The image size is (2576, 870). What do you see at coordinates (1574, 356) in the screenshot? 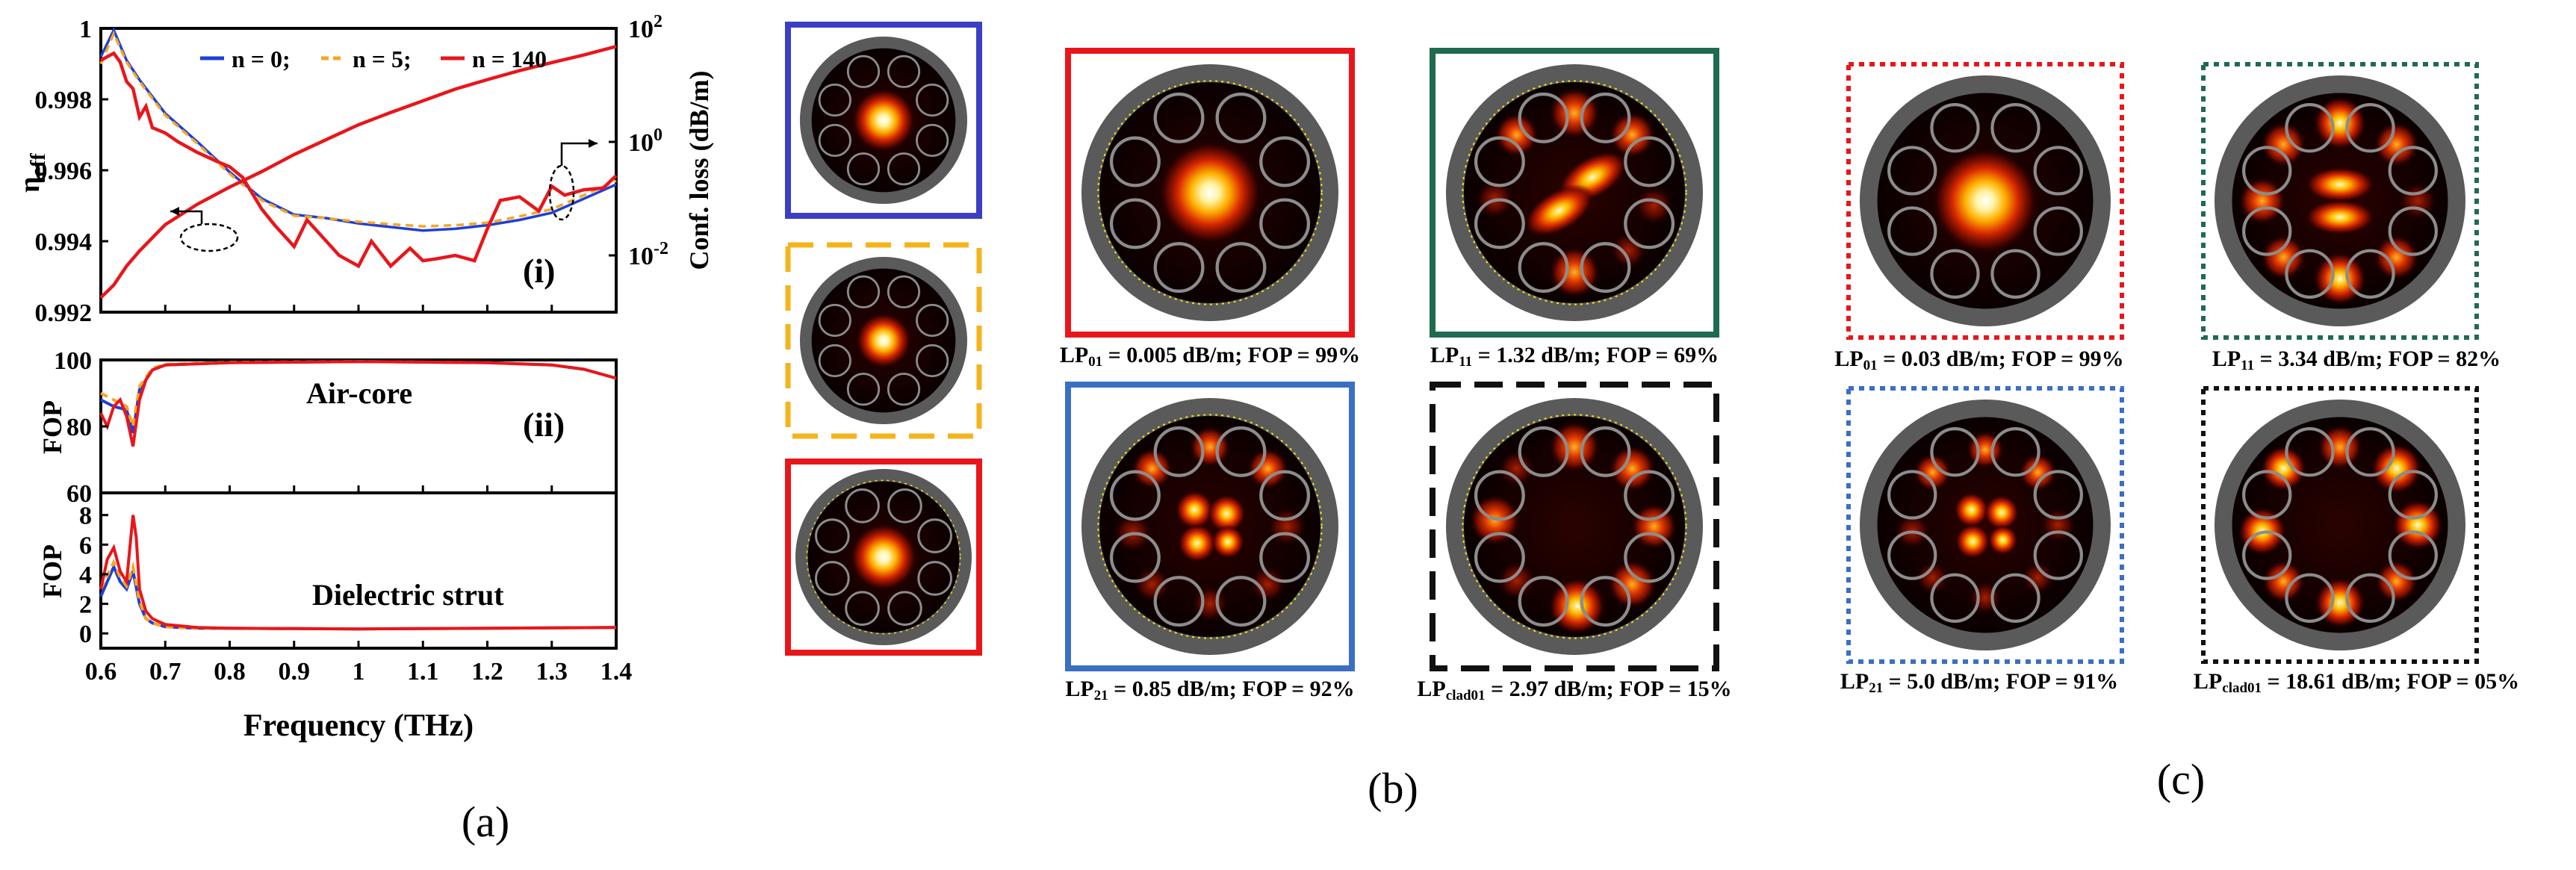
I see `caption-b-lp11: LP11 = 1.32 dB/m; FOP = 69%` at bounding box center [1574, 356].